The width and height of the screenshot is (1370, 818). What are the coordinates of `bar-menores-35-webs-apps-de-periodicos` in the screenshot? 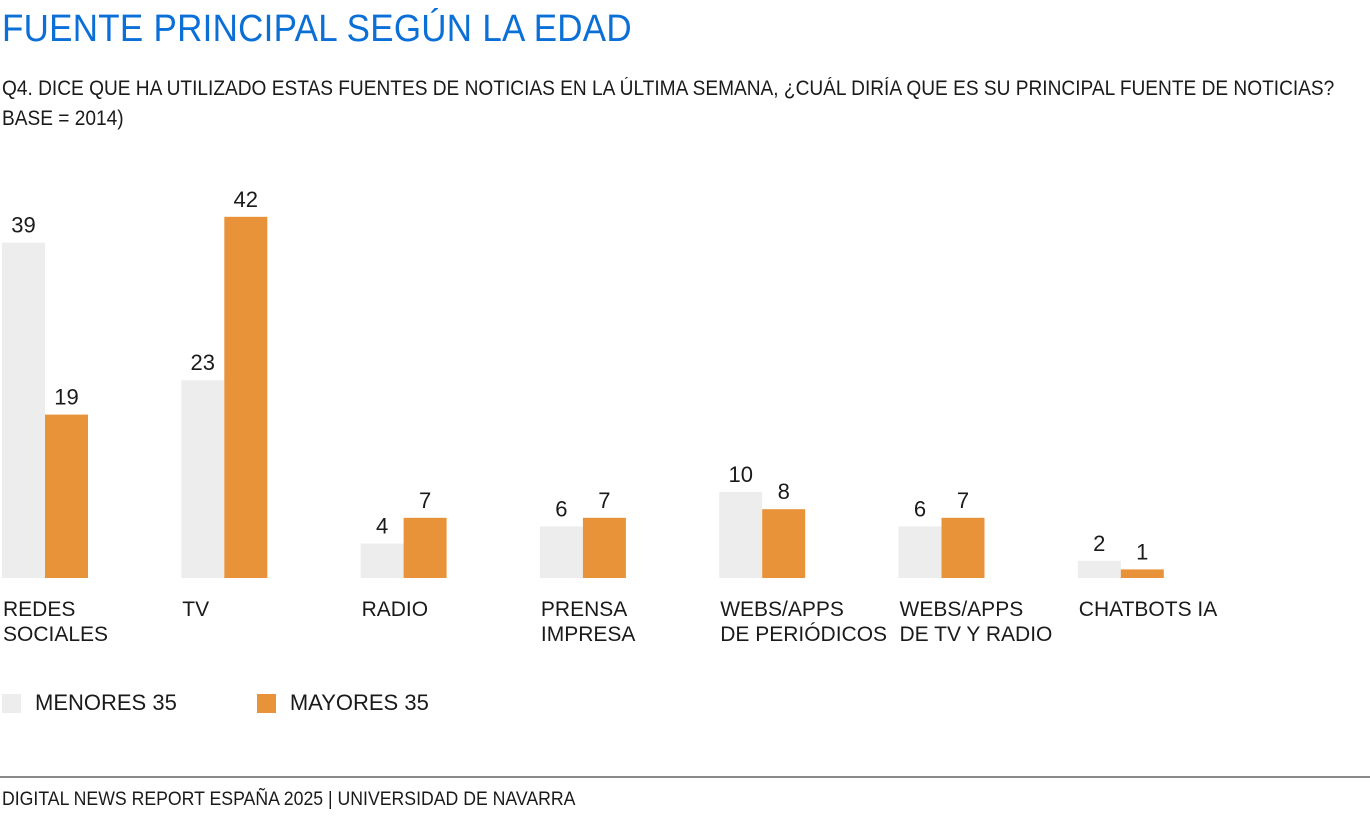 It's located at (741, 535).